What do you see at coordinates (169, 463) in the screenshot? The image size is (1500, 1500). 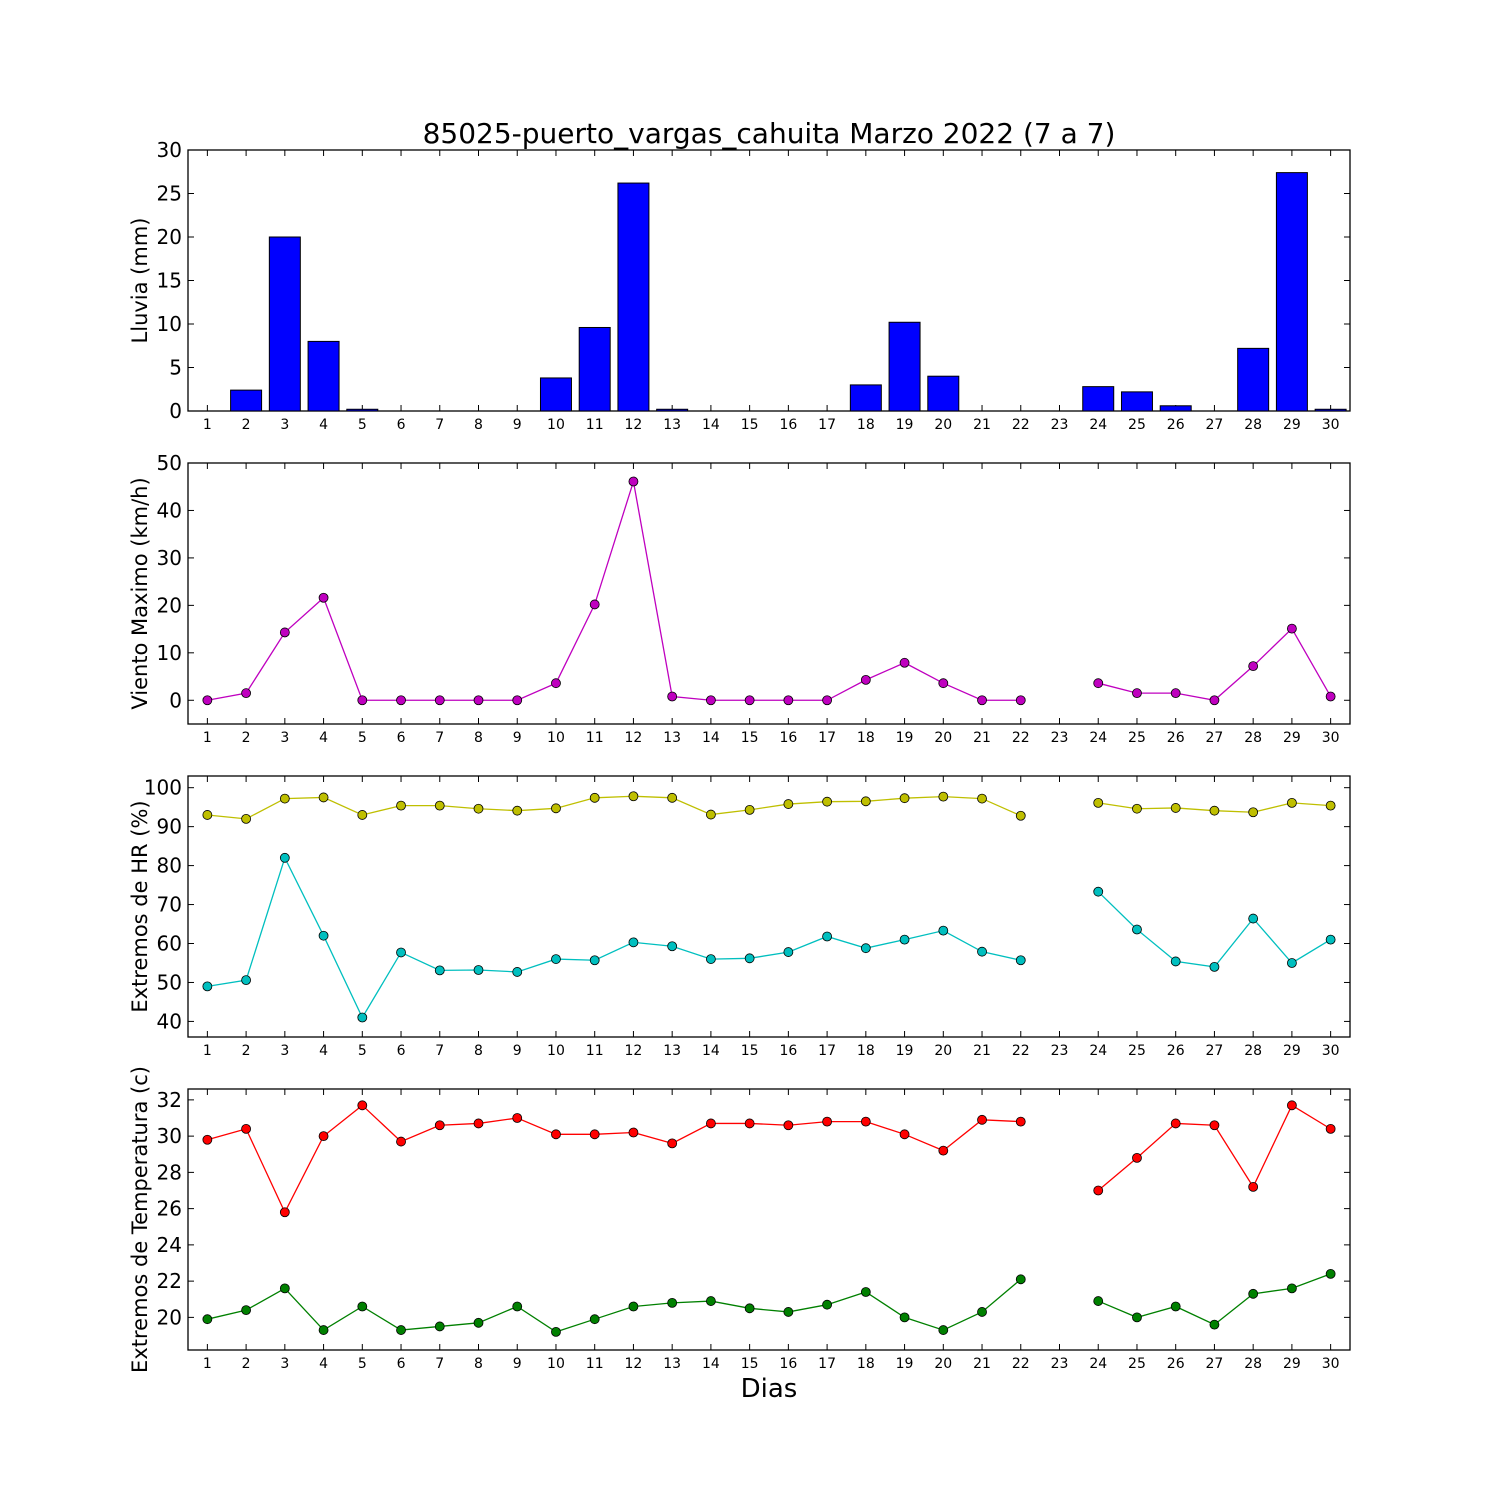 I see `wind-ytick-label: 50` at bounding box center [169, 463].